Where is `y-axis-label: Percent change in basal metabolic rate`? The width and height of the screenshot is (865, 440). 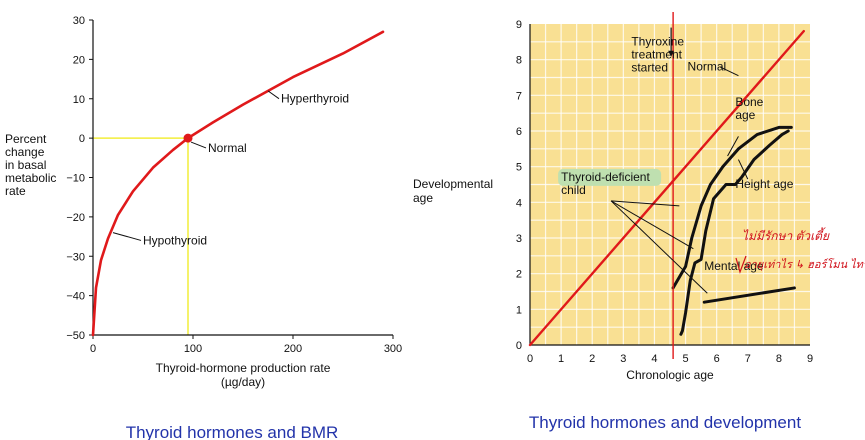 y-axis-label: Percent change in basal metabolic rate is located at coordinates (30, 165).